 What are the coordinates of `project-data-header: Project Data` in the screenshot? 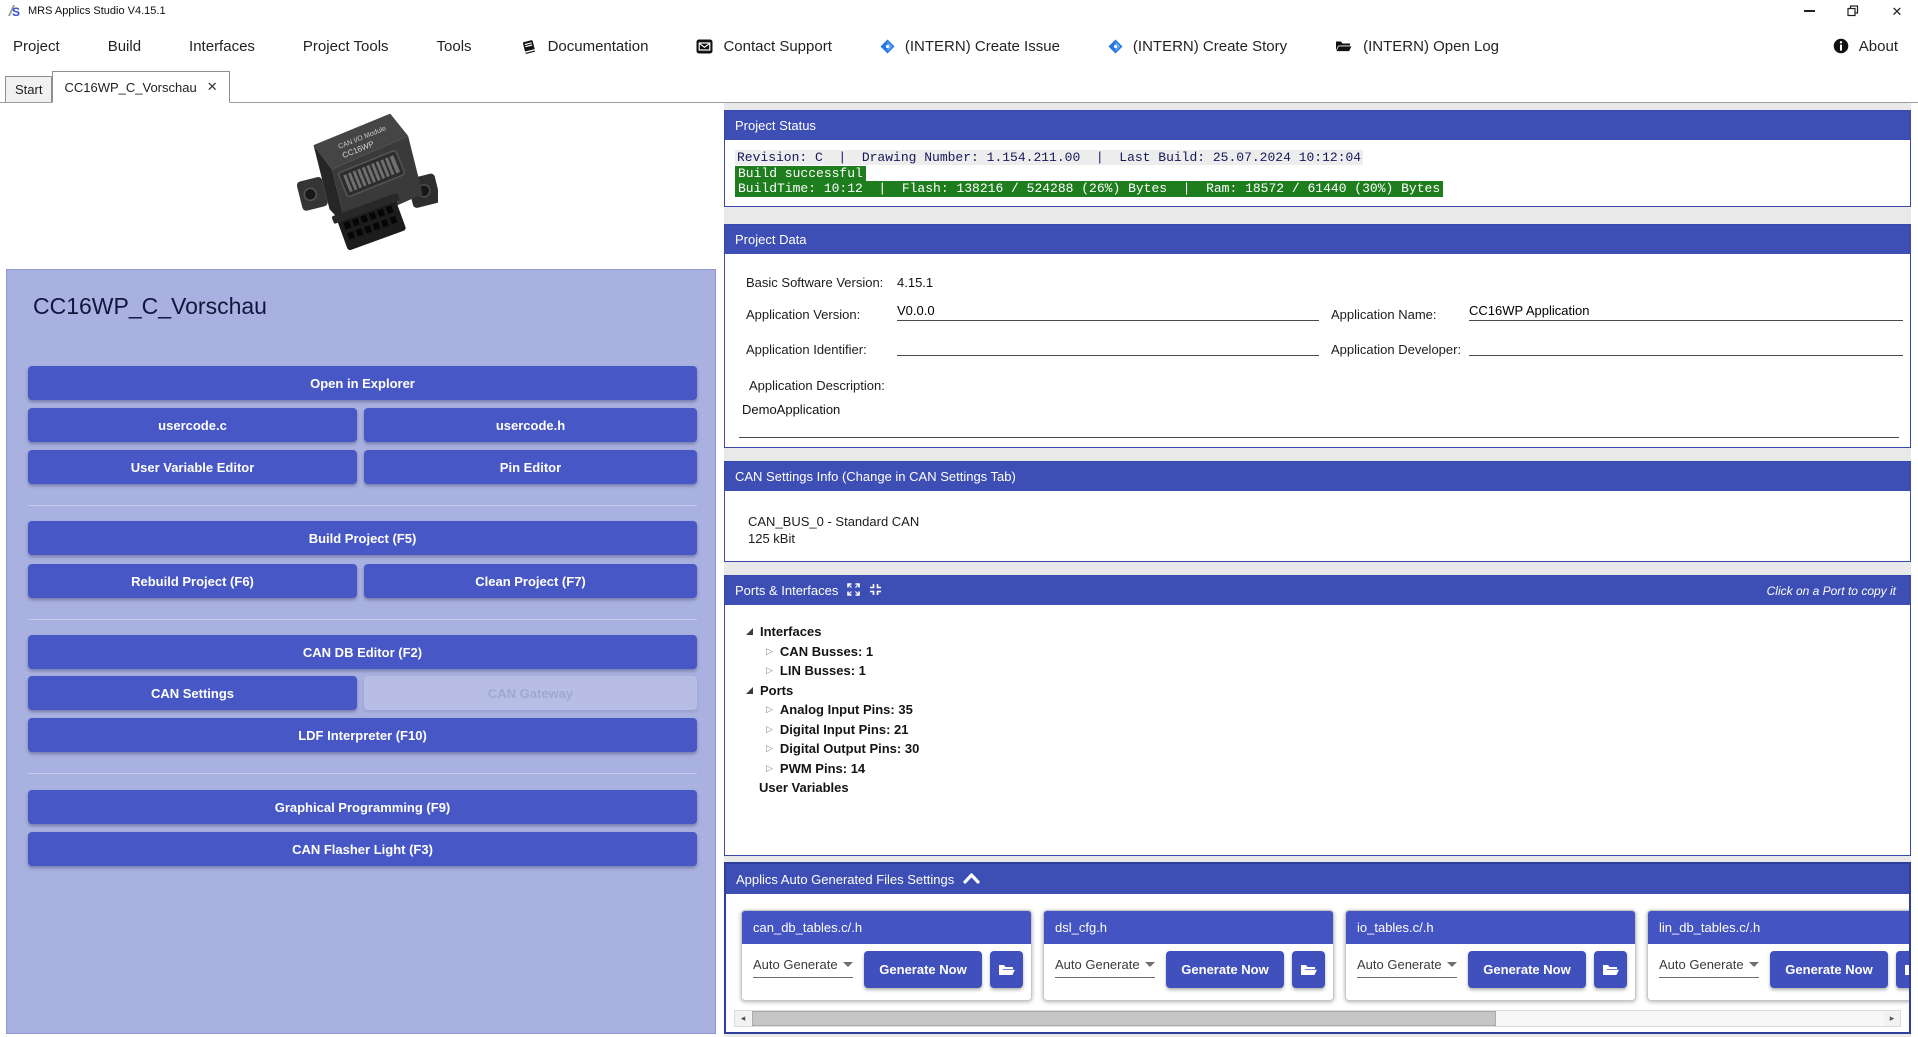 It's located at (1317, 239).